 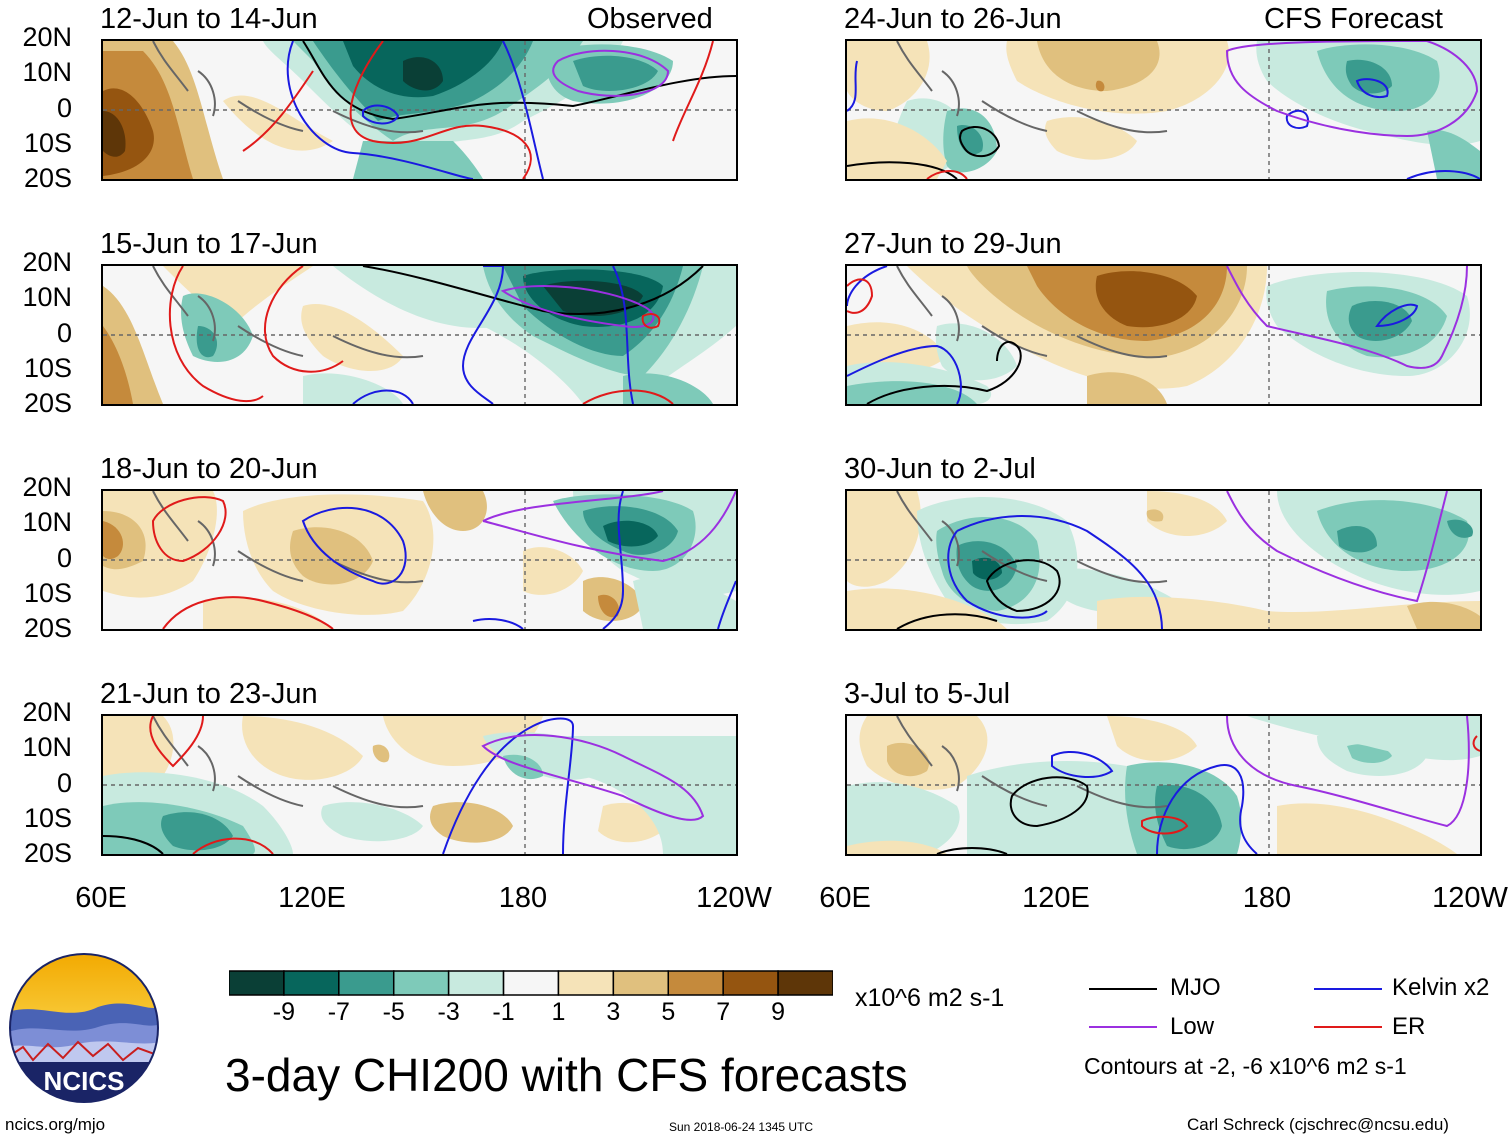 I want to click on legend-label-er: ER, so click(x=1409, y=1026).